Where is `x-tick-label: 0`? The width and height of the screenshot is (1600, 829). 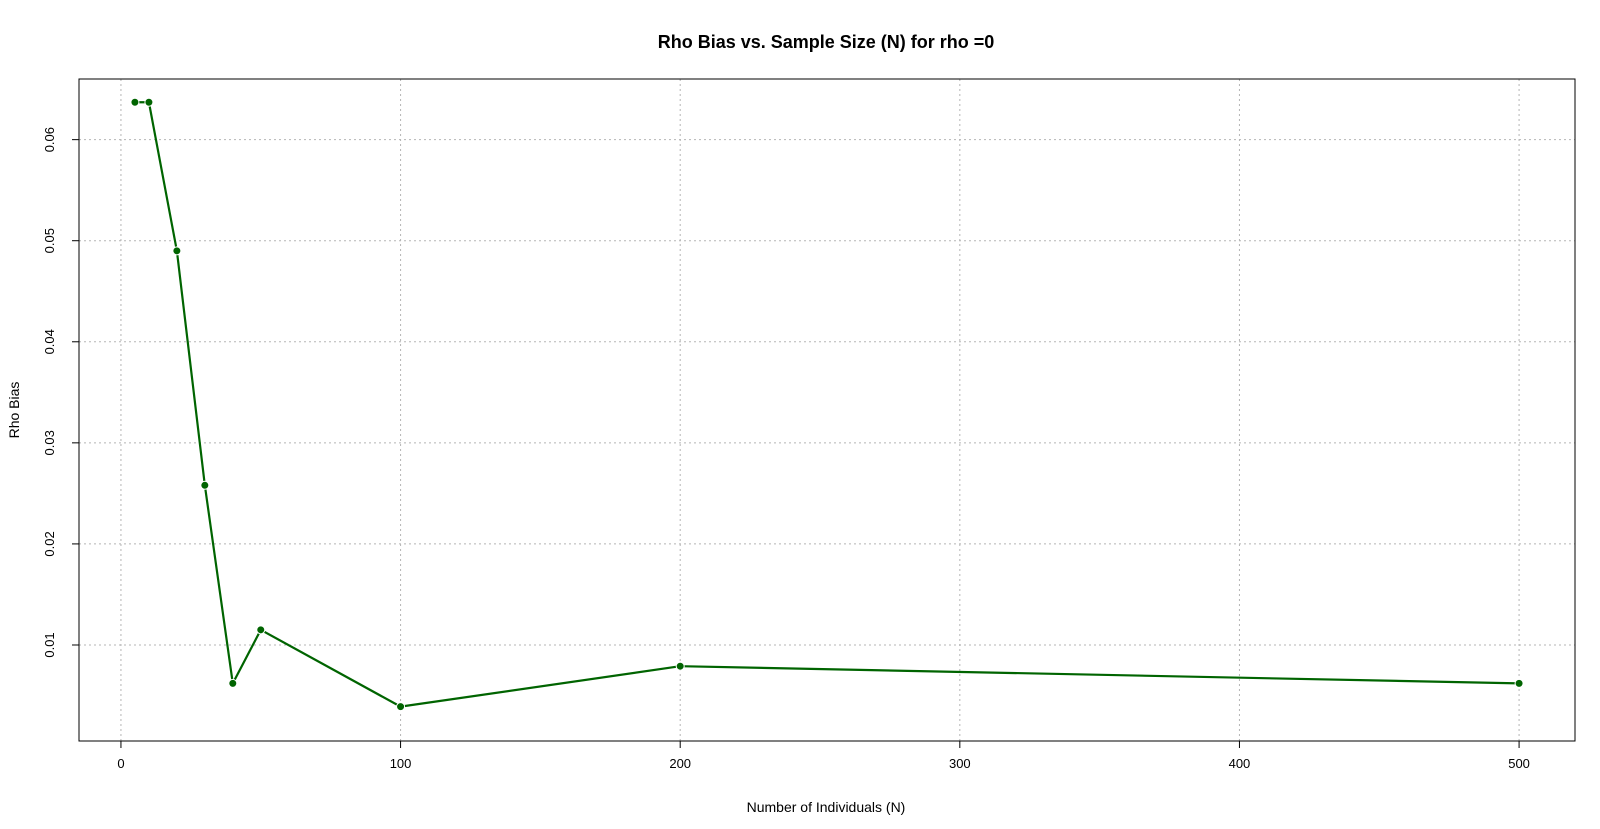 x-tick-label: 0 is located at coordinates (120, 763).